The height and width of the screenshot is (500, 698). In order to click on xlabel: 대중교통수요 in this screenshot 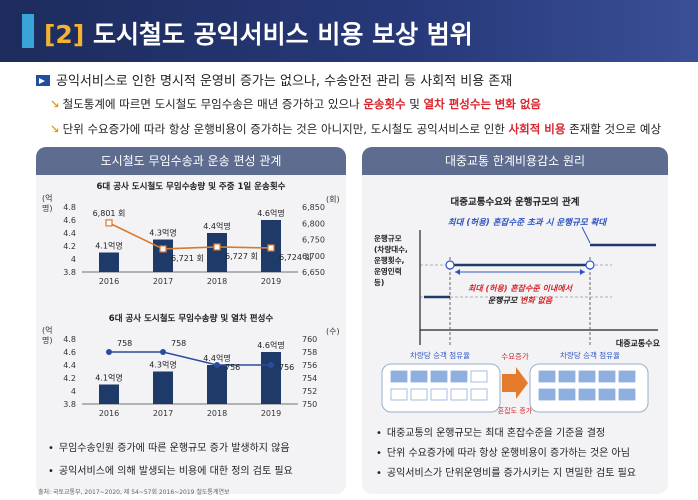, I will do `click(638, 343)`.